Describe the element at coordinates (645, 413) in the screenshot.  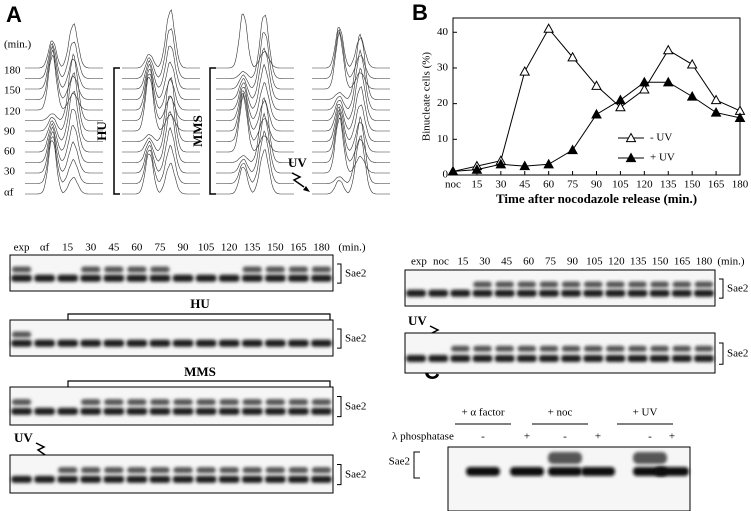
I see `condition-label: + UV` at that location.